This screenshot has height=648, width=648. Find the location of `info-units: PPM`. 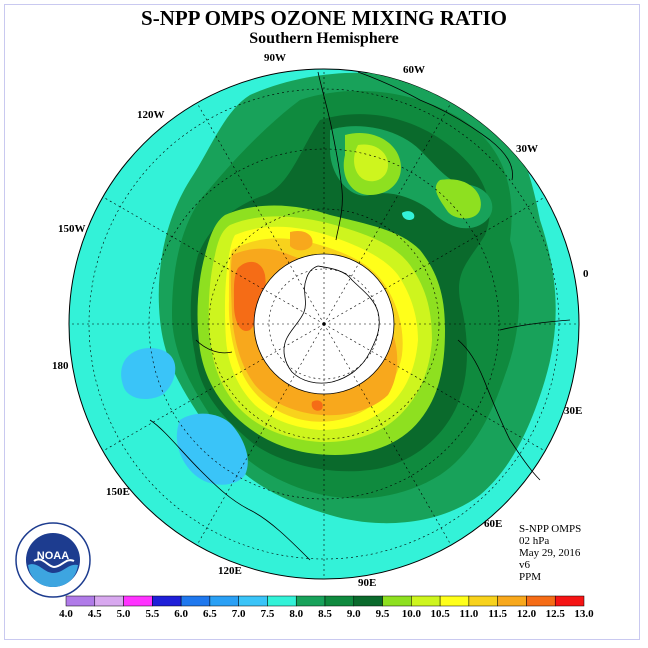

info-units: PPM is located at coordinates (530, 577).